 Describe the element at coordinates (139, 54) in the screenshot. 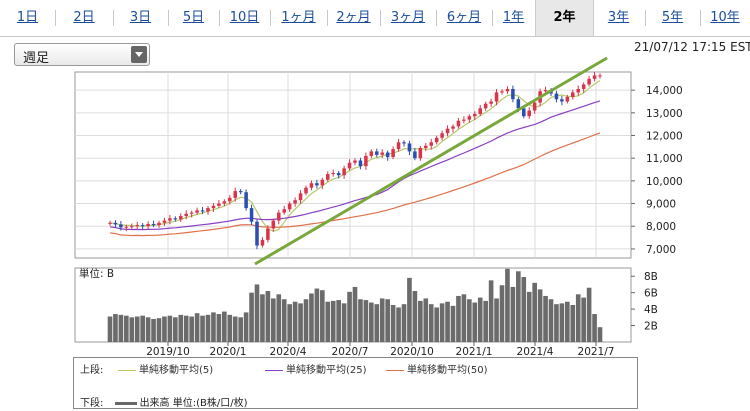

I see `chevron-down-icon` at that location.